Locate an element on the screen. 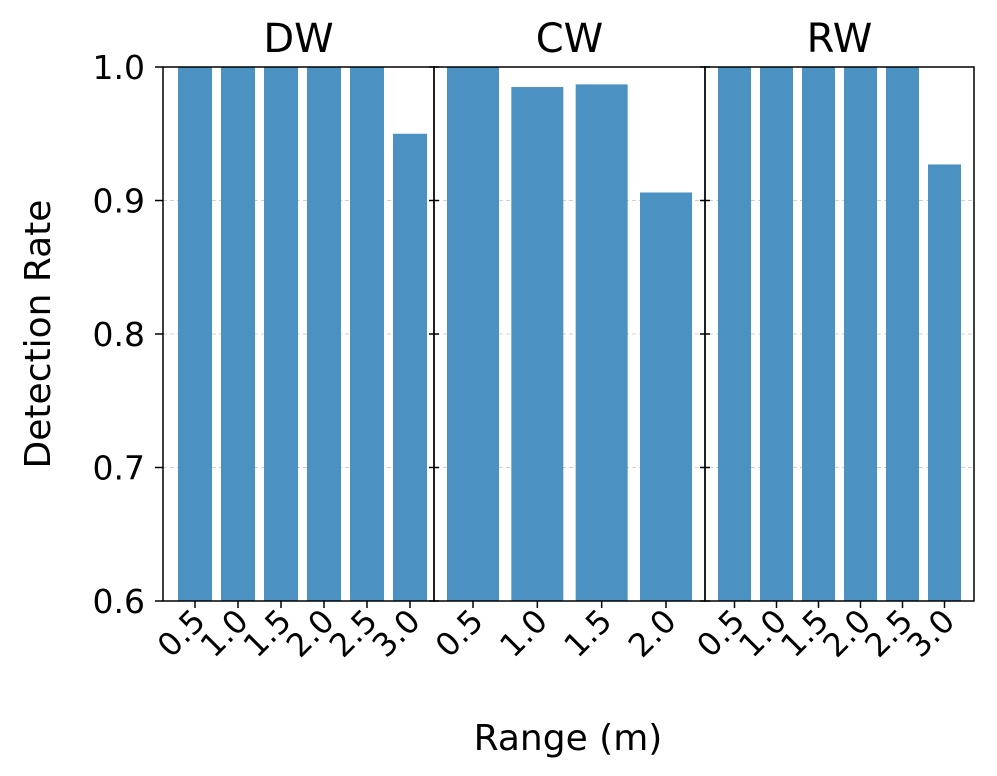  x-tick-label: 0.5 is located at coordinates (459, 633).